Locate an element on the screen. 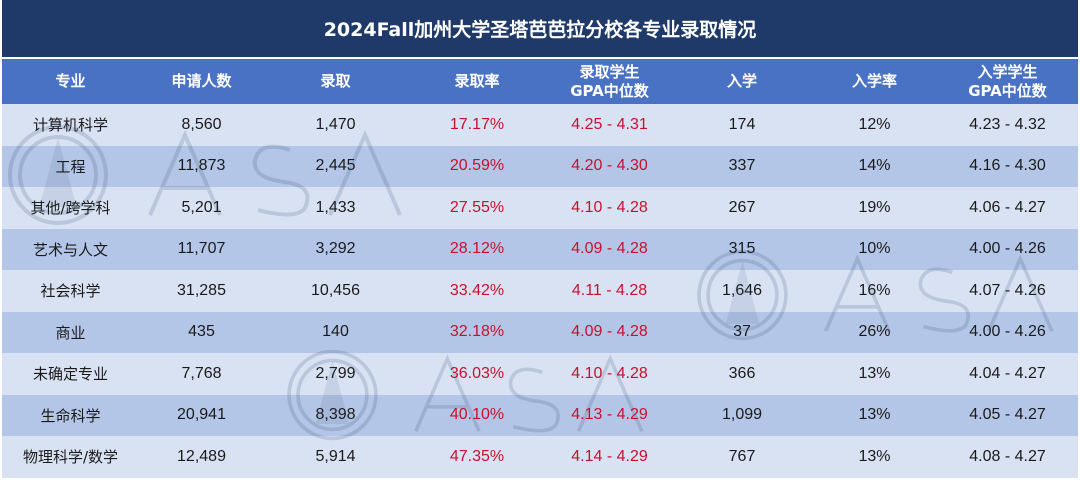  table-cell: 1,099 is located at coordinates (742, 415).